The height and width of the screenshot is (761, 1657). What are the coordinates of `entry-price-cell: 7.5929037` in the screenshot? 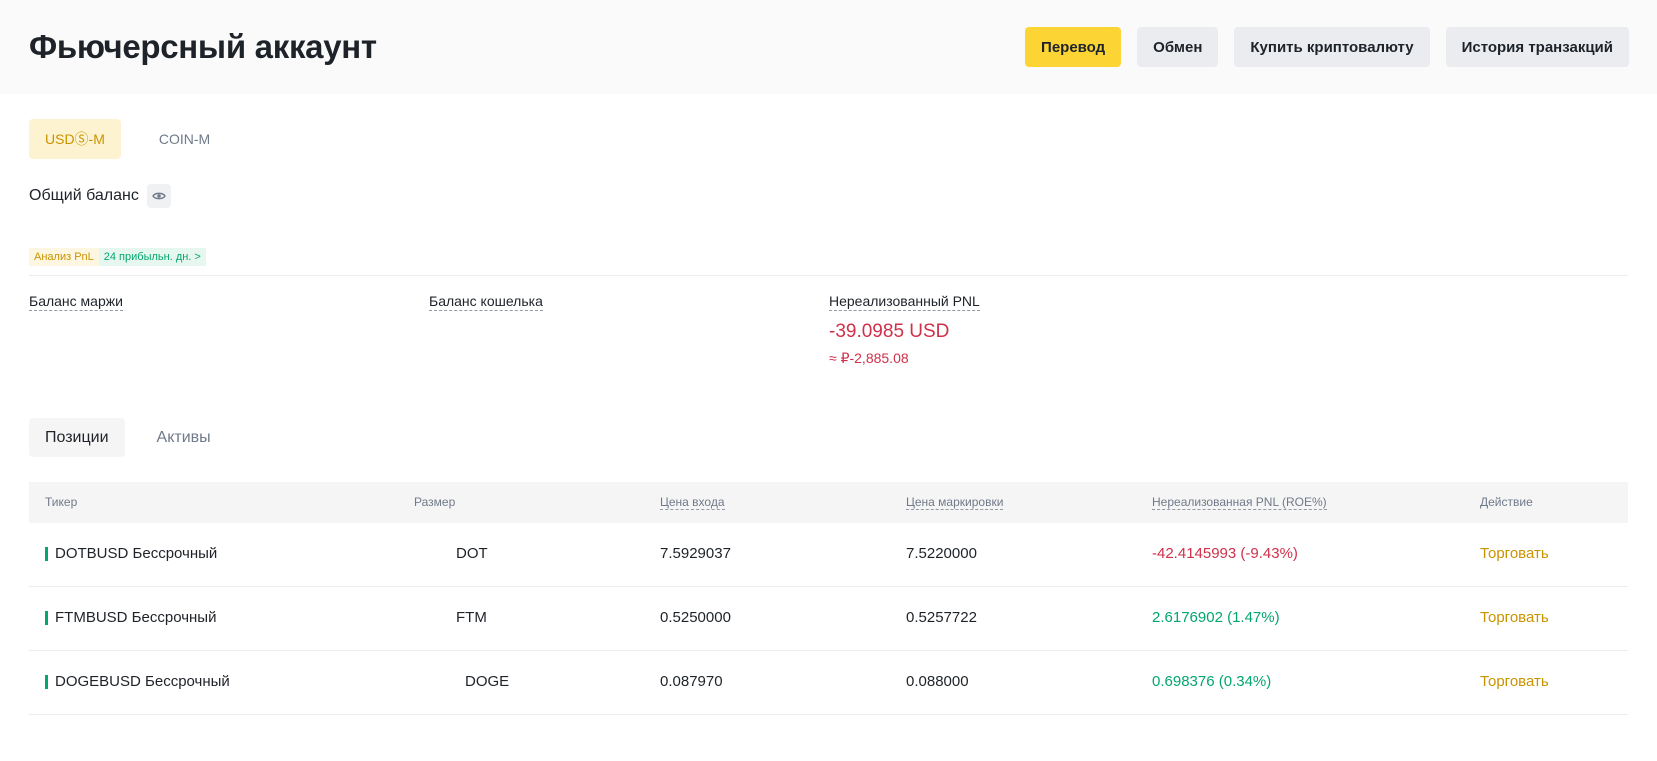 It's located at (695, 553).